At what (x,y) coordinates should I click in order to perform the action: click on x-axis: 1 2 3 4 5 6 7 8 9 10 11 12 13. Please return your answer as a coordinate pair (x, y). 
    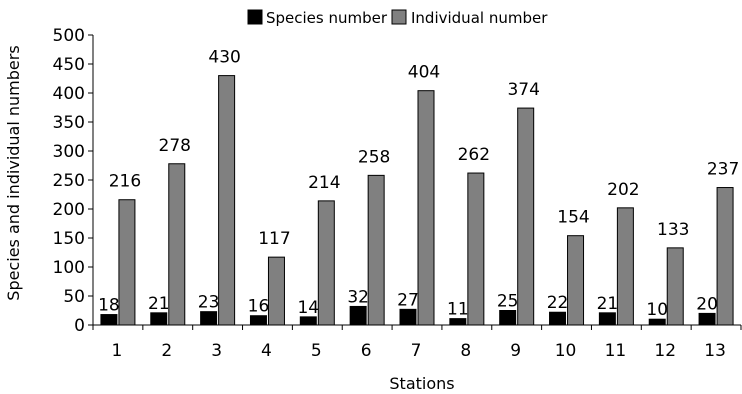
    Looking at the image, I should click on (417, 342).